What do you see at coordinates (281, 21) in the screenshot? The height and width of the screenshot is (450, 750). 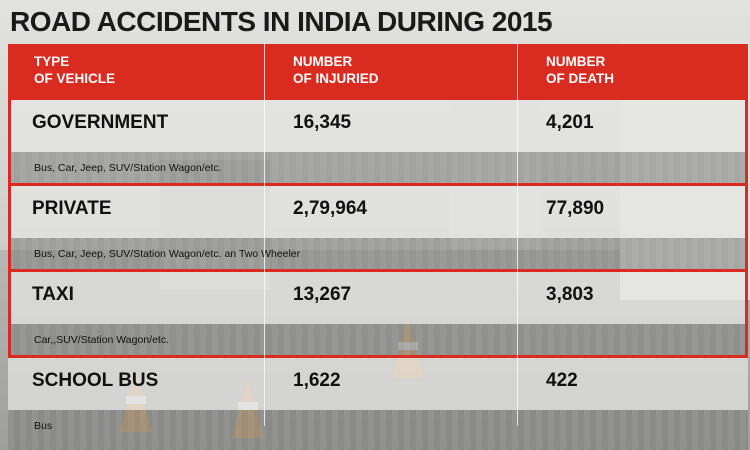 I see `page-title: ROAD ACCIDENTS IN INDIA DURING 2015` at bounding box center [281, 21].